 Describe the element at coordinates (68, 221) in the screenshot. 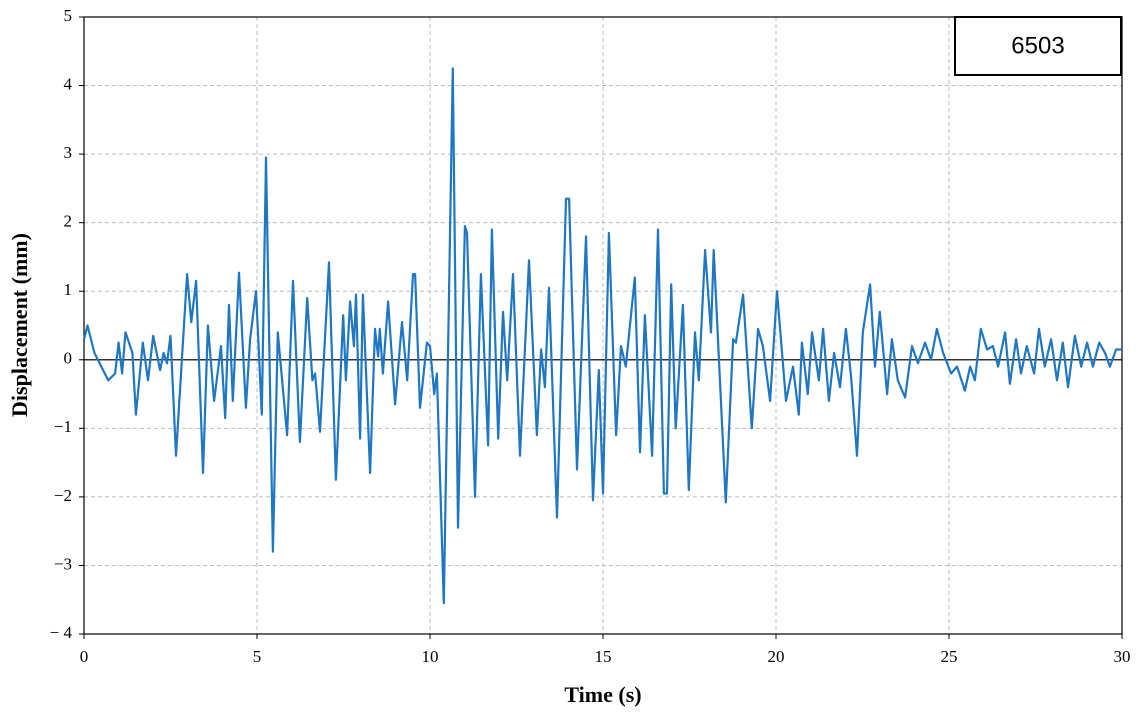

I see `y-tick-label: 2` at that location.